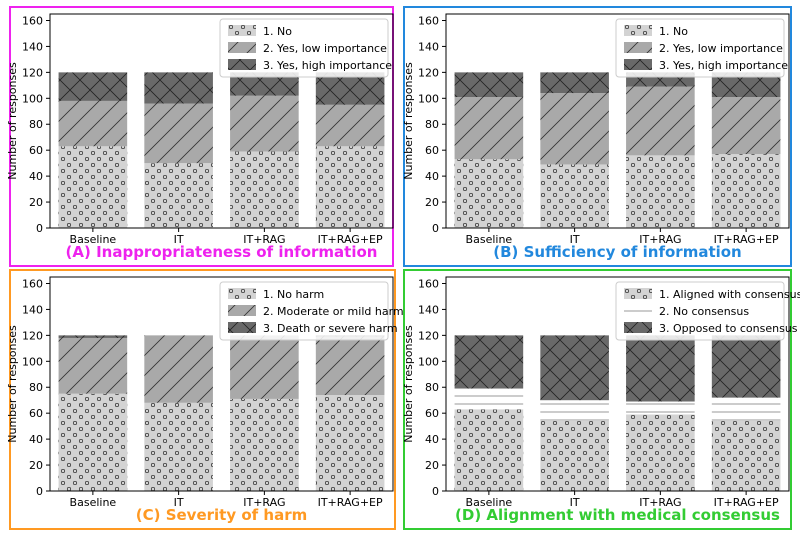 This screenshot has height=533, width=800. What do you see at coordinates (277, 31) in the screenshot?
I see `legend-label: 1. No` at bounding box center [277, 31].